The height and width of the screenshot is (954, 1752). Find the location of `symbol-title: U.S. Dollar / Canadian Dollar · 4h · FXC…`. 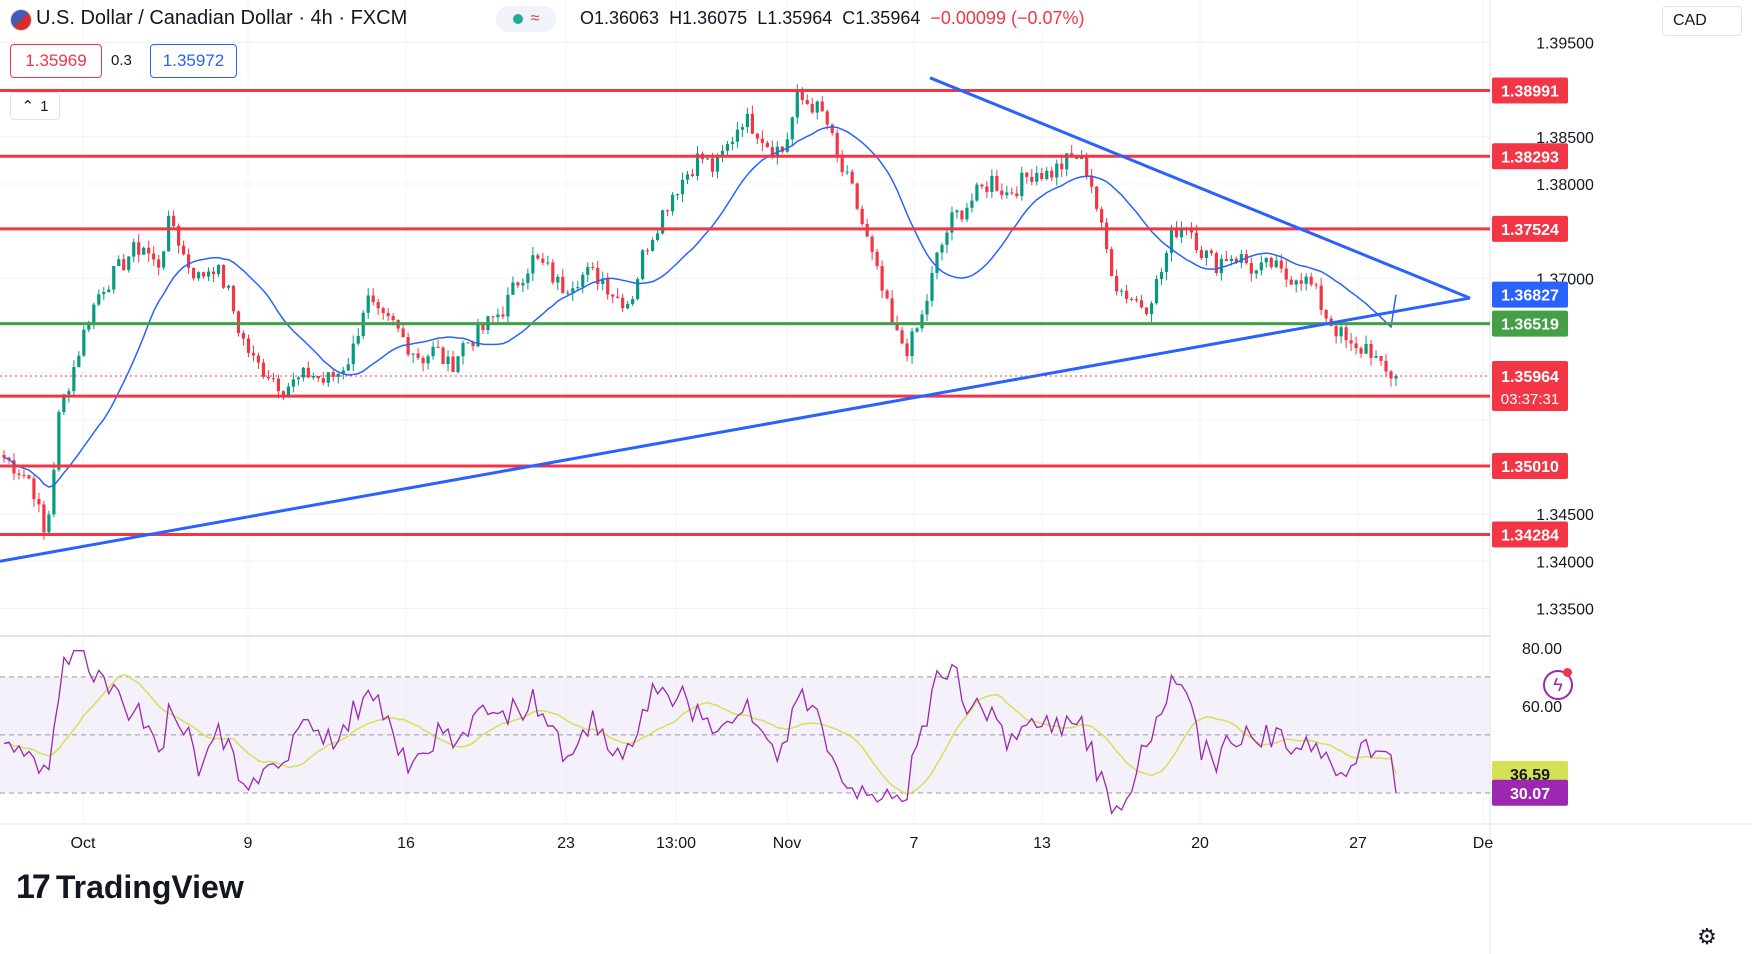

symbol-title: U.S. Dollar / Canadian Dollar · 4h · FXC… is located at coordinates (222, 17).